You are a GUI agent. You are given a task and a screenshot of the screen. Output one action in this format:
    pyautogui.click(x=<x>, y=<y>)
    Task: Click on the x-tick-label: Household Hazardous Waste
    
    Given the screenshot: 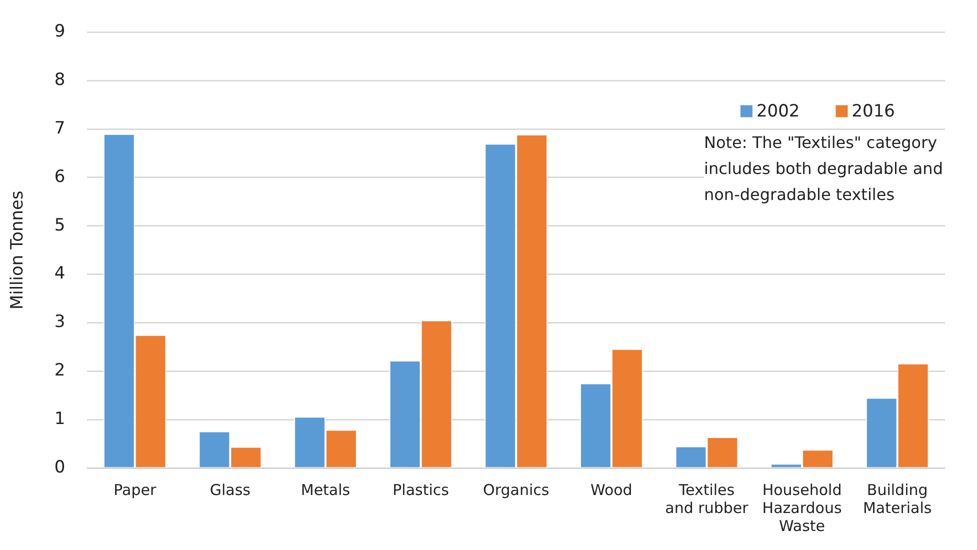 What is the action you would take?
    pyautogui.click(x=802, y=507)
    